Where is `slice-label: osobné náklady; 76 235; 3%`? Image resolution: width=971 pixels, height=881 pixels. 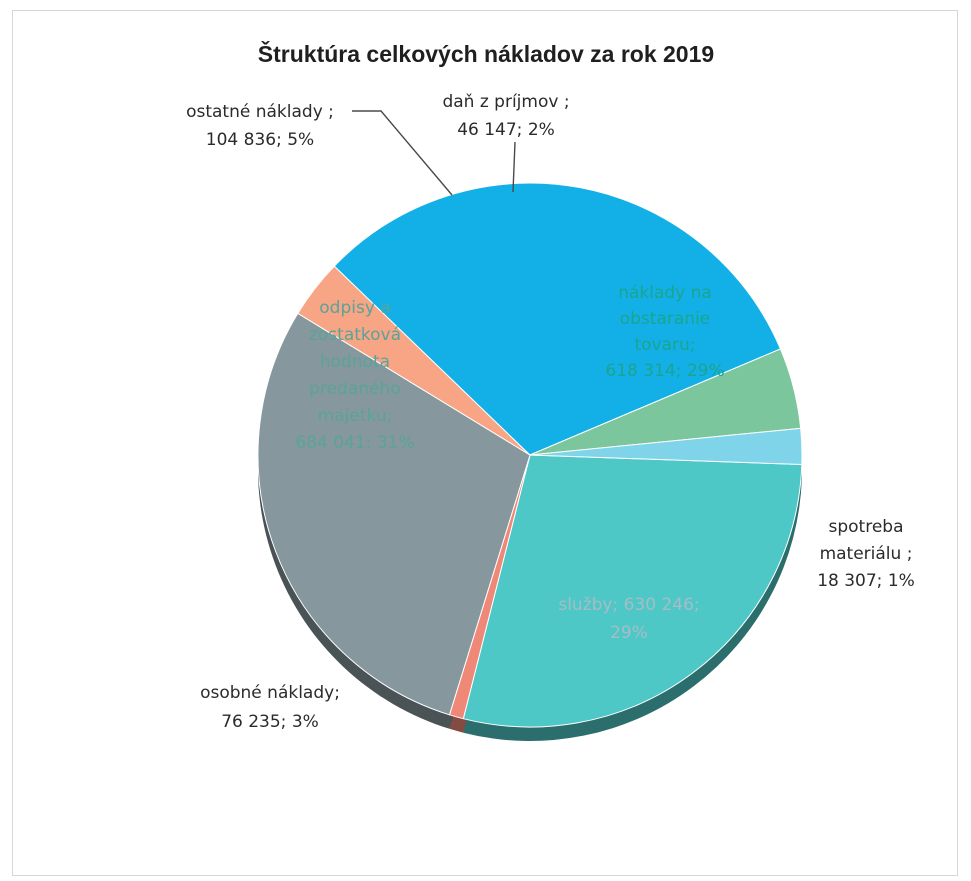 slice-label: osobné náklady; 76 235; 3% is located at coordinates (270, 707).